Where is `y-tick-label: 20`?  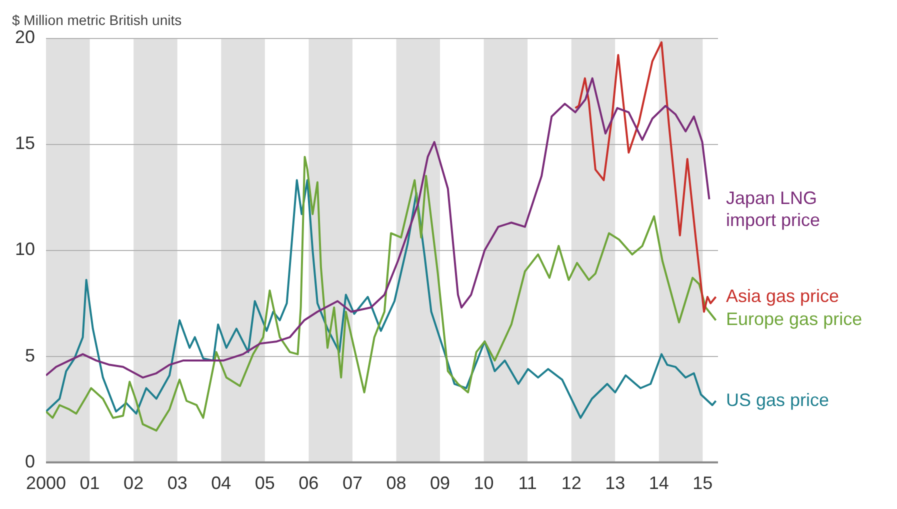
y-tick-label: 20 is located at coordinates (25, 36).